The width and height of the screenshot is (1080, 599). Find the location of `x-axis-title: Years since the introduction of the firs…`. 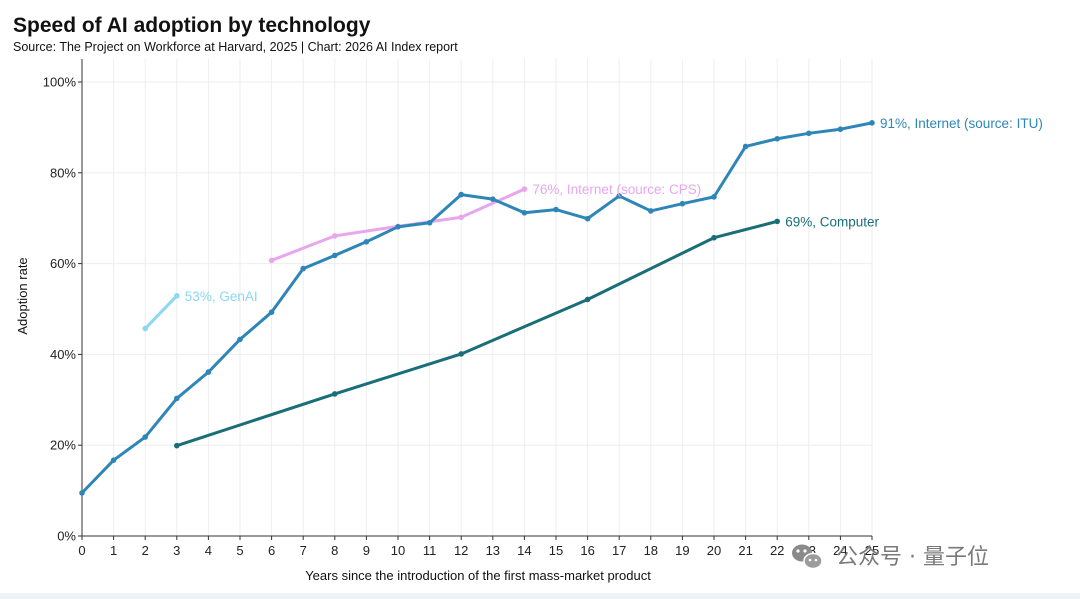

x-axis-title: Years since the introduction of the firs… is located at coordinates (478, 575).